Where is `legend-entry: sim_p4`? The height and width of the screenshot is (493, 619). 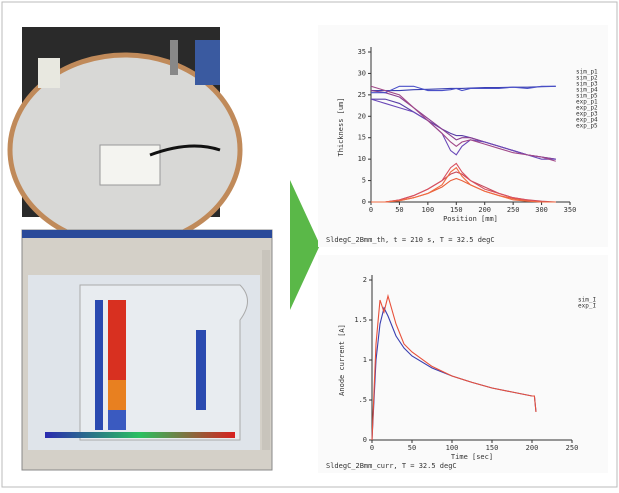
legend-entry: sim_p4 is located at coordinates (587, 90).